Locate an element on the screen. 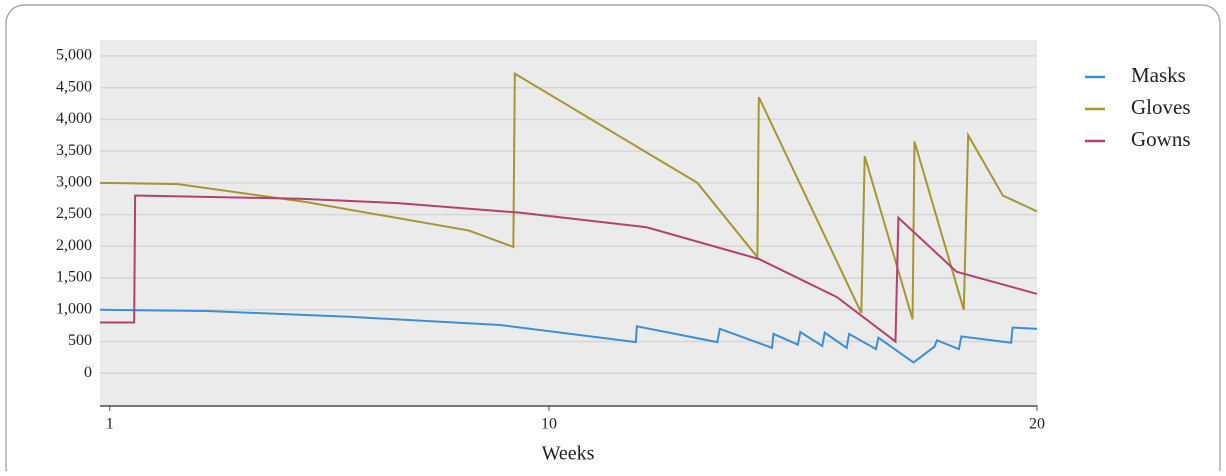 Image resolution: width=1226 pixels, height=476 pixels. x-axis-label: Weeks is located at coordinates (568, 454).